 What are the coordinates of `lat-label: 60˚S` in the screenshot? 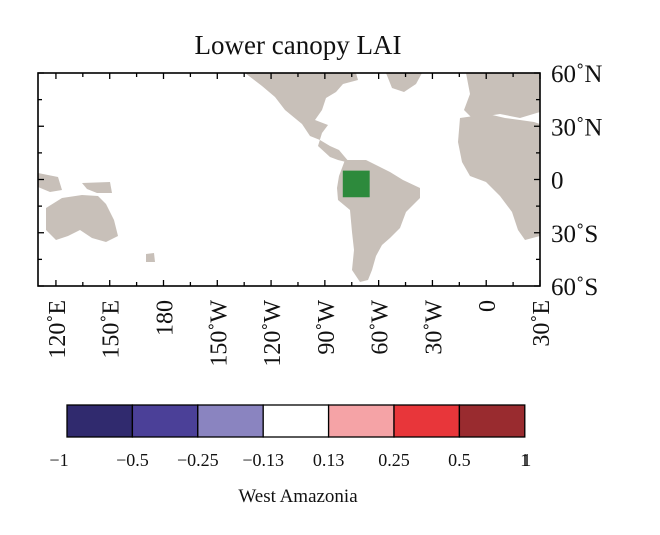 It's located at (574, 287).